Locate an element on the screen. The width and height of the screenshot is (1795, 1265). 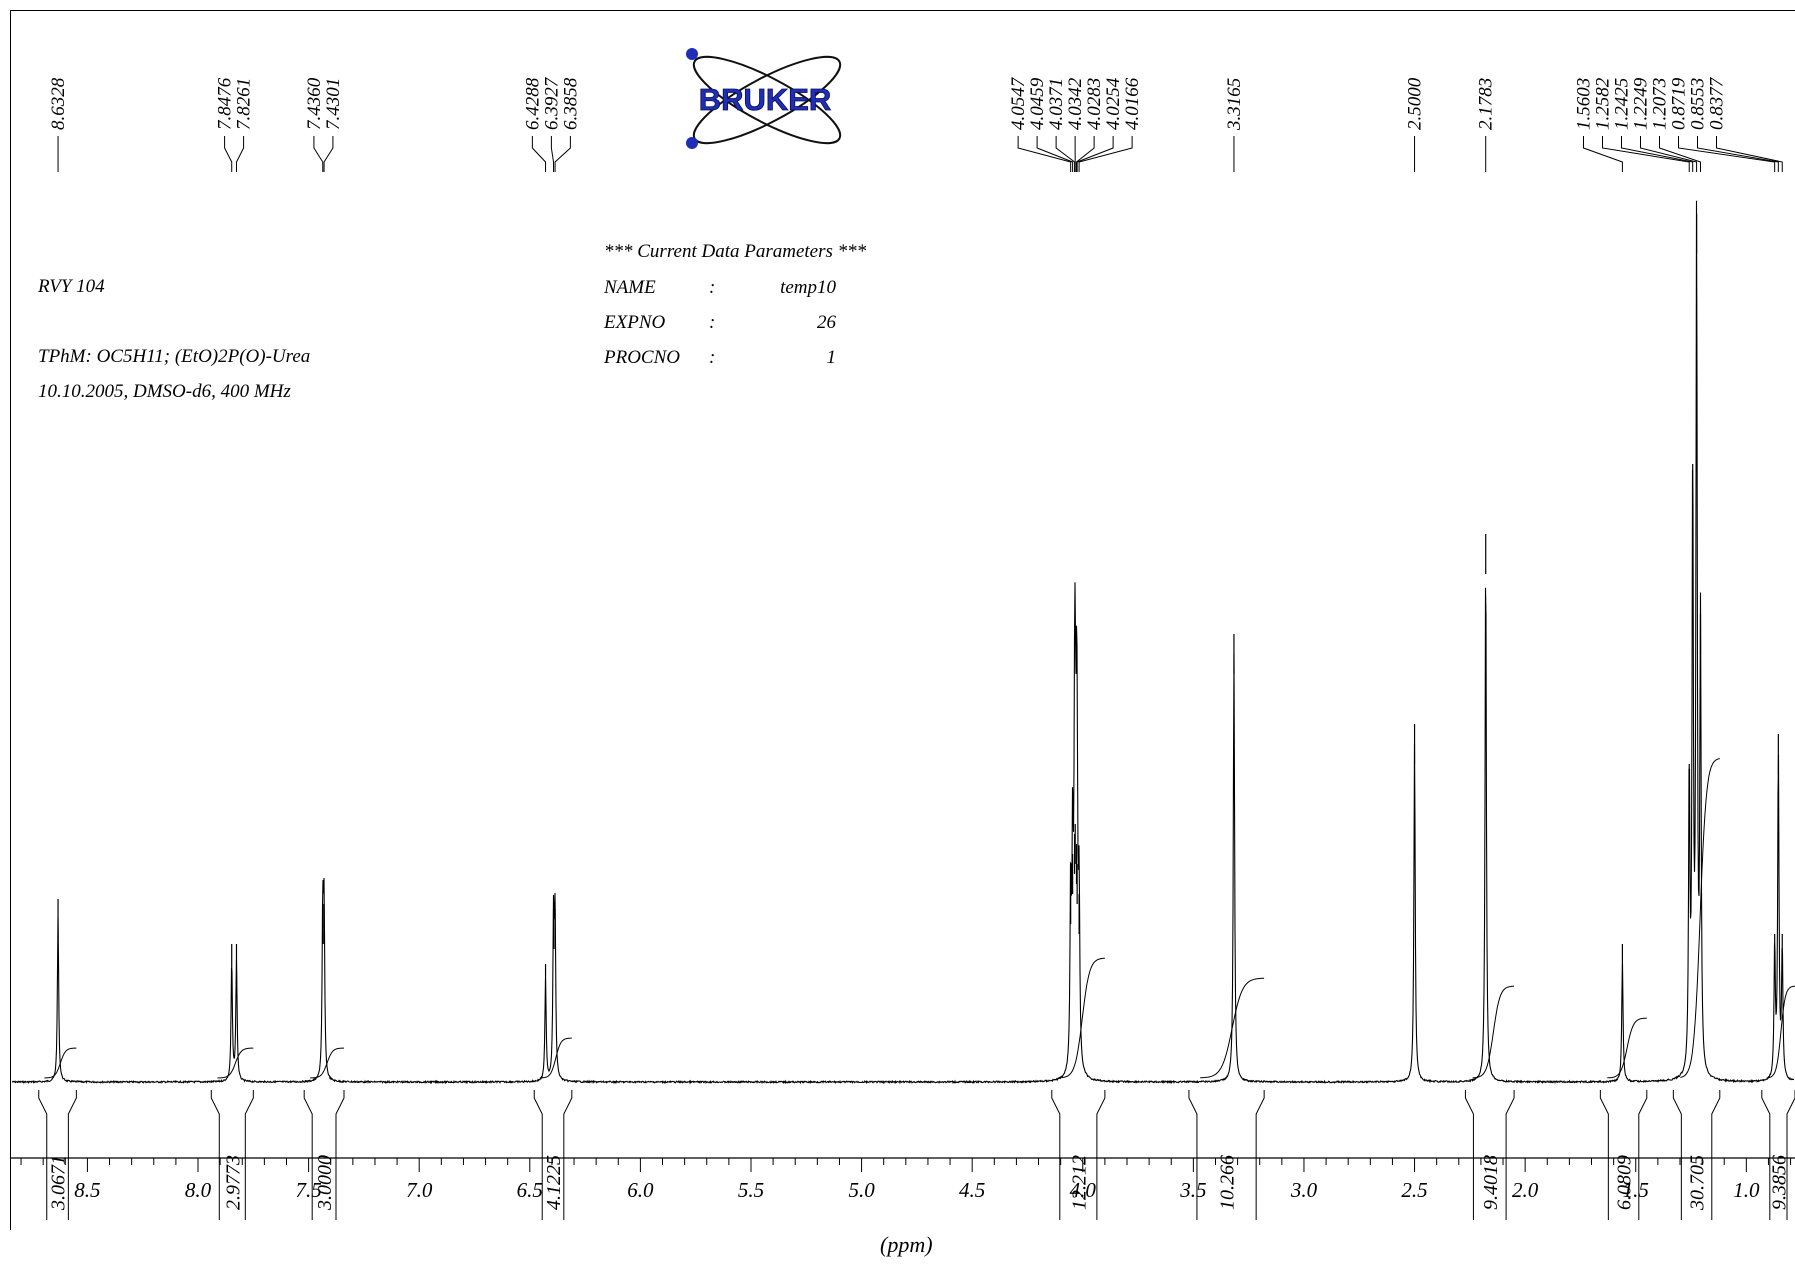
peak-label: 1.2073 is located at coordinates (1660, 104).